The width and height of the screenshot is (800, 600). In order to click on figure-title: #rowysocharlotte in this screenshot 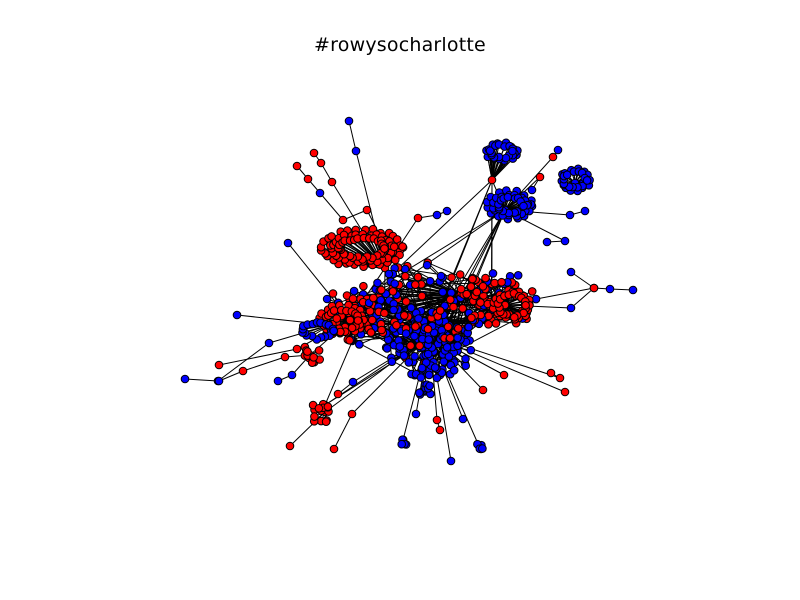, I will do `click(400, 45)`.